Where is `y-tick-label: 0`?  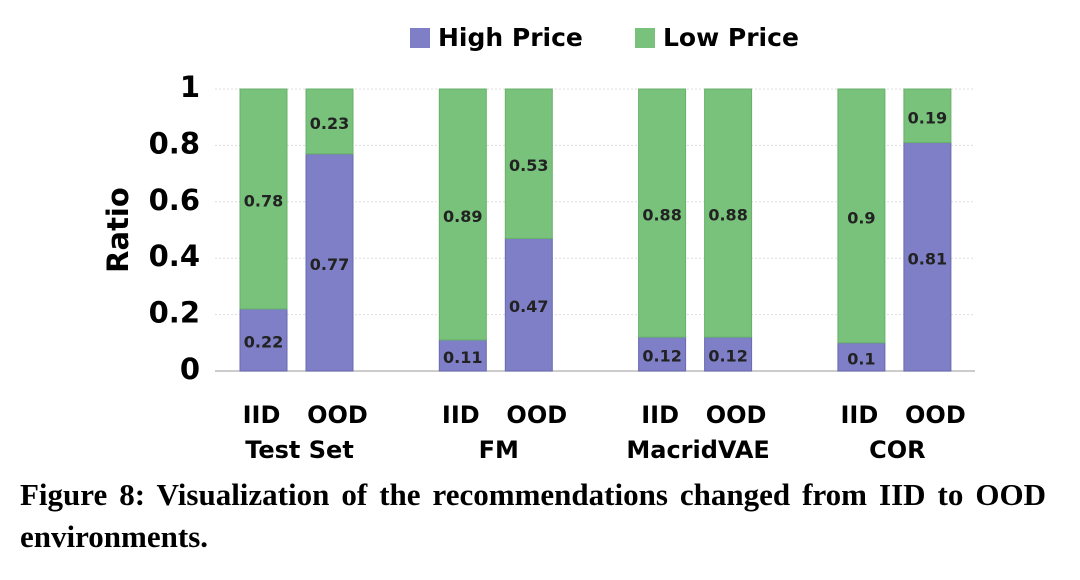
y-tick-label: 0 is located at coordinates (190, 369).